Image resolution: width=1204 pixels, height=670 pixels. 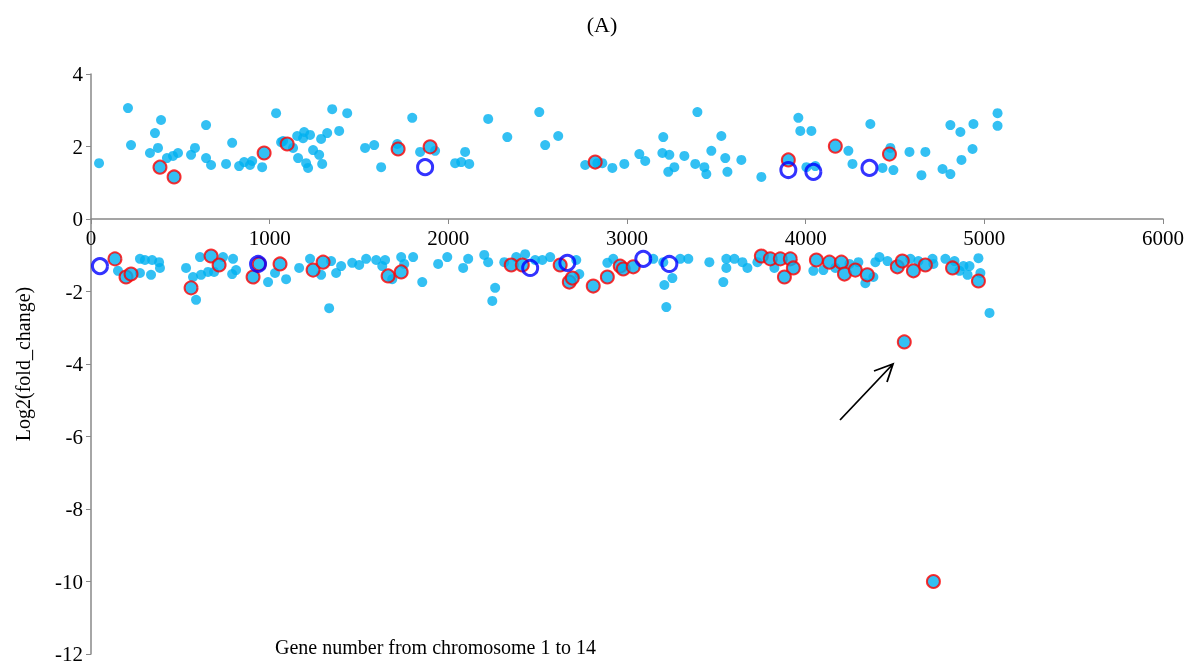 What do you see at coordinates (74, 436) in the screenshot?
I see `y-tick-label: -6` at bounding box center [74, 436].